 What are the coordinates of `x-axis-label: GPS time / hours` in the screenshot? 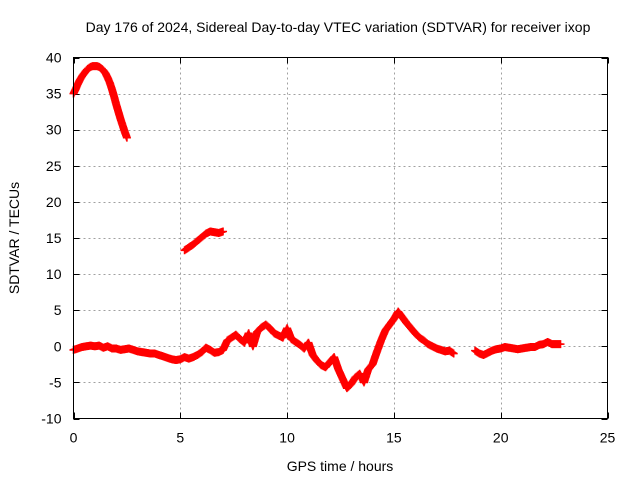 It's located at (340, 466).